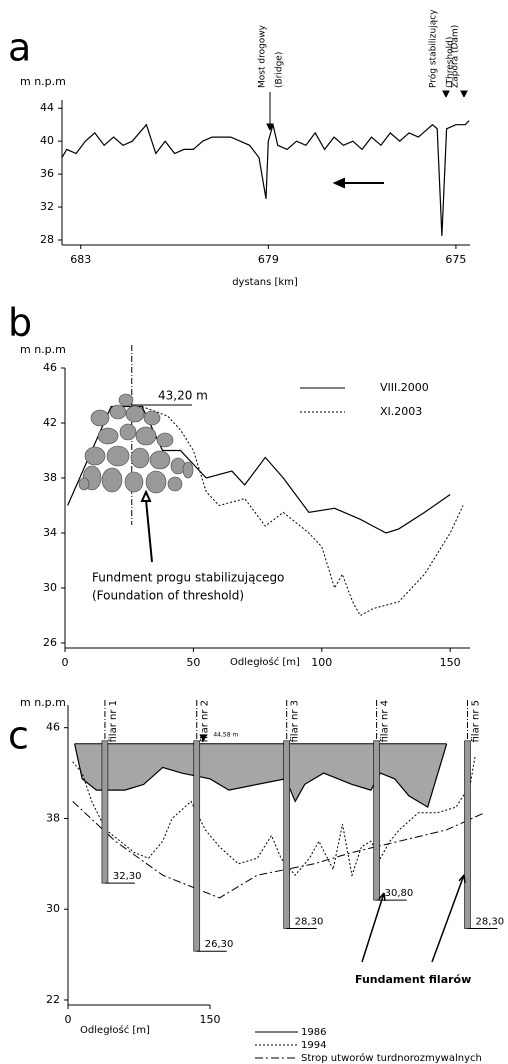  Describe the element at coordinates (50, 422) in the screenshot. I see `y-tick-label: 42` at that location.